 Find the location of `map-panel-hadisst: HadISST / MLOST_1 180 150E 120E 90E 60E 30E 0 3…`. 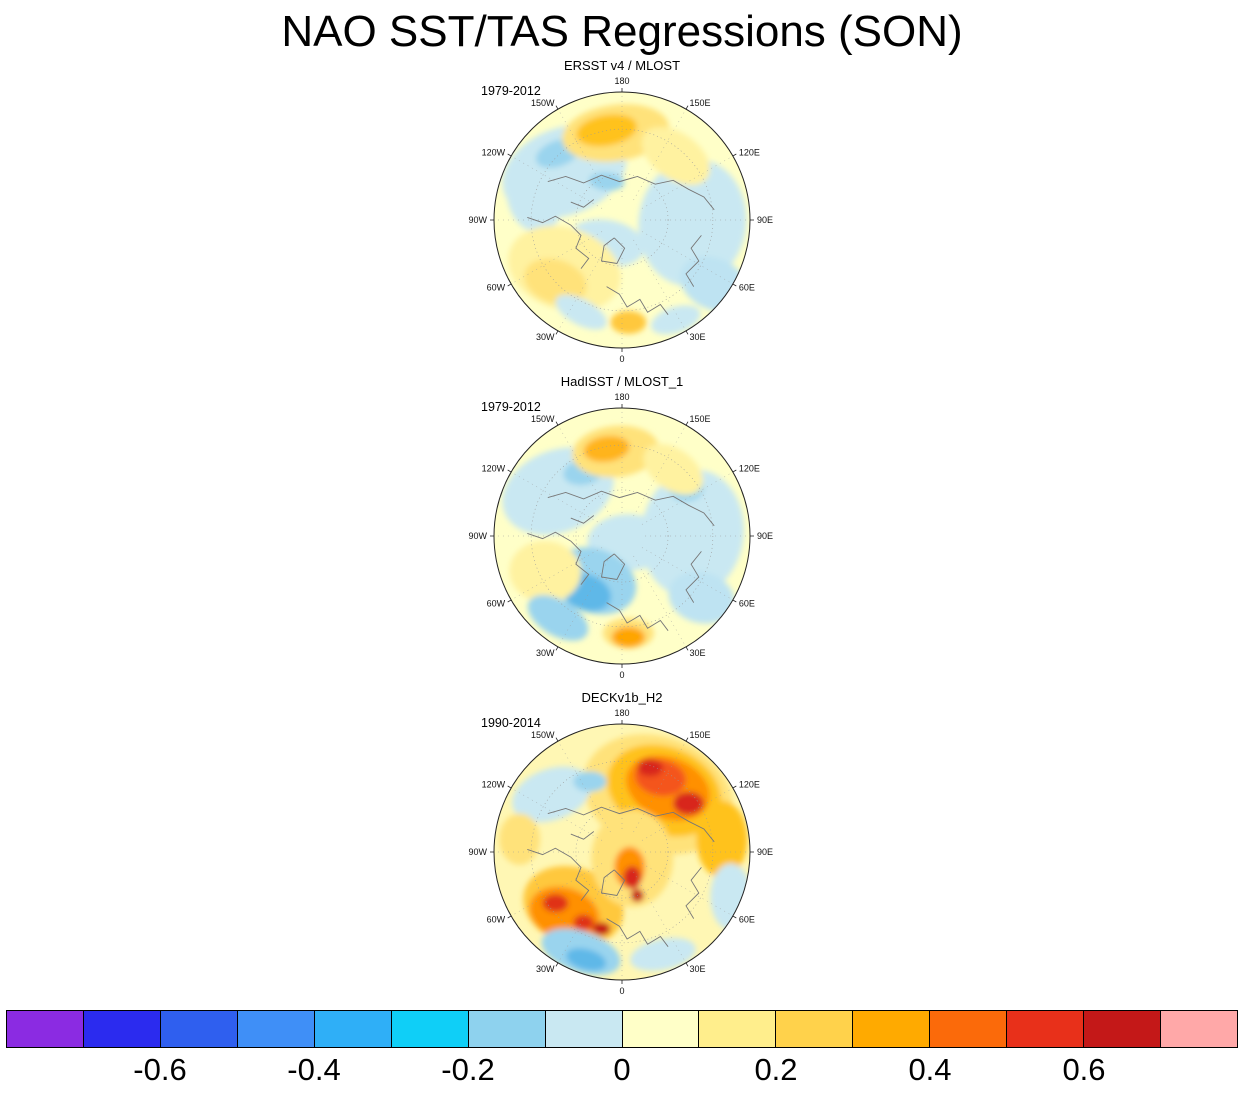

map-panel-hadisst: HadISST / MLOST_1 180 150E 120E 90E 60E 30E 0 3… is located at coordinates (622, 532).